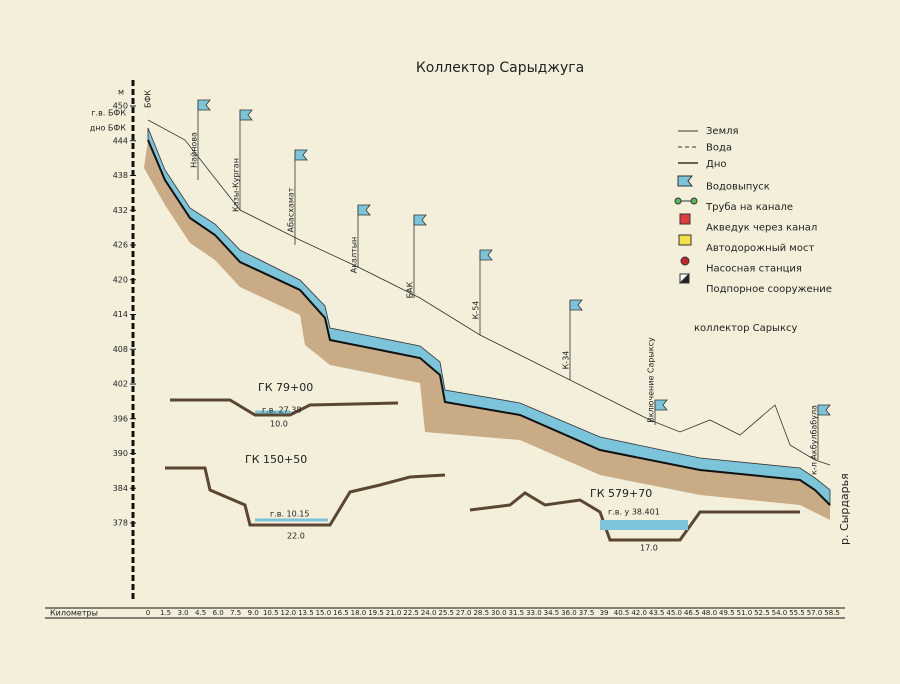  What do you see at coordinates (291, 209) in the screenshot?
I see `structure-label: Абасхамат` at bounding box center [291, 209].